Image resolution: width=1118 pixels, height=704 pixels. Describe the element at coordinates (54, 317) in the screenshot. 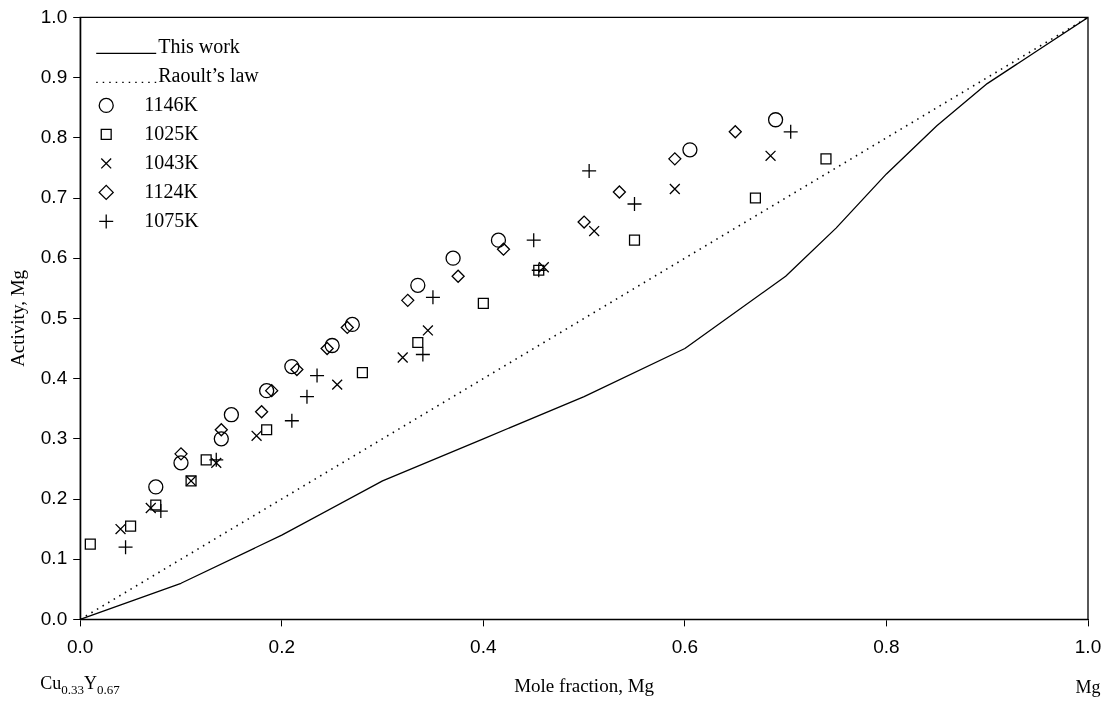

I see `y-tick-label: 0.5` at that location.